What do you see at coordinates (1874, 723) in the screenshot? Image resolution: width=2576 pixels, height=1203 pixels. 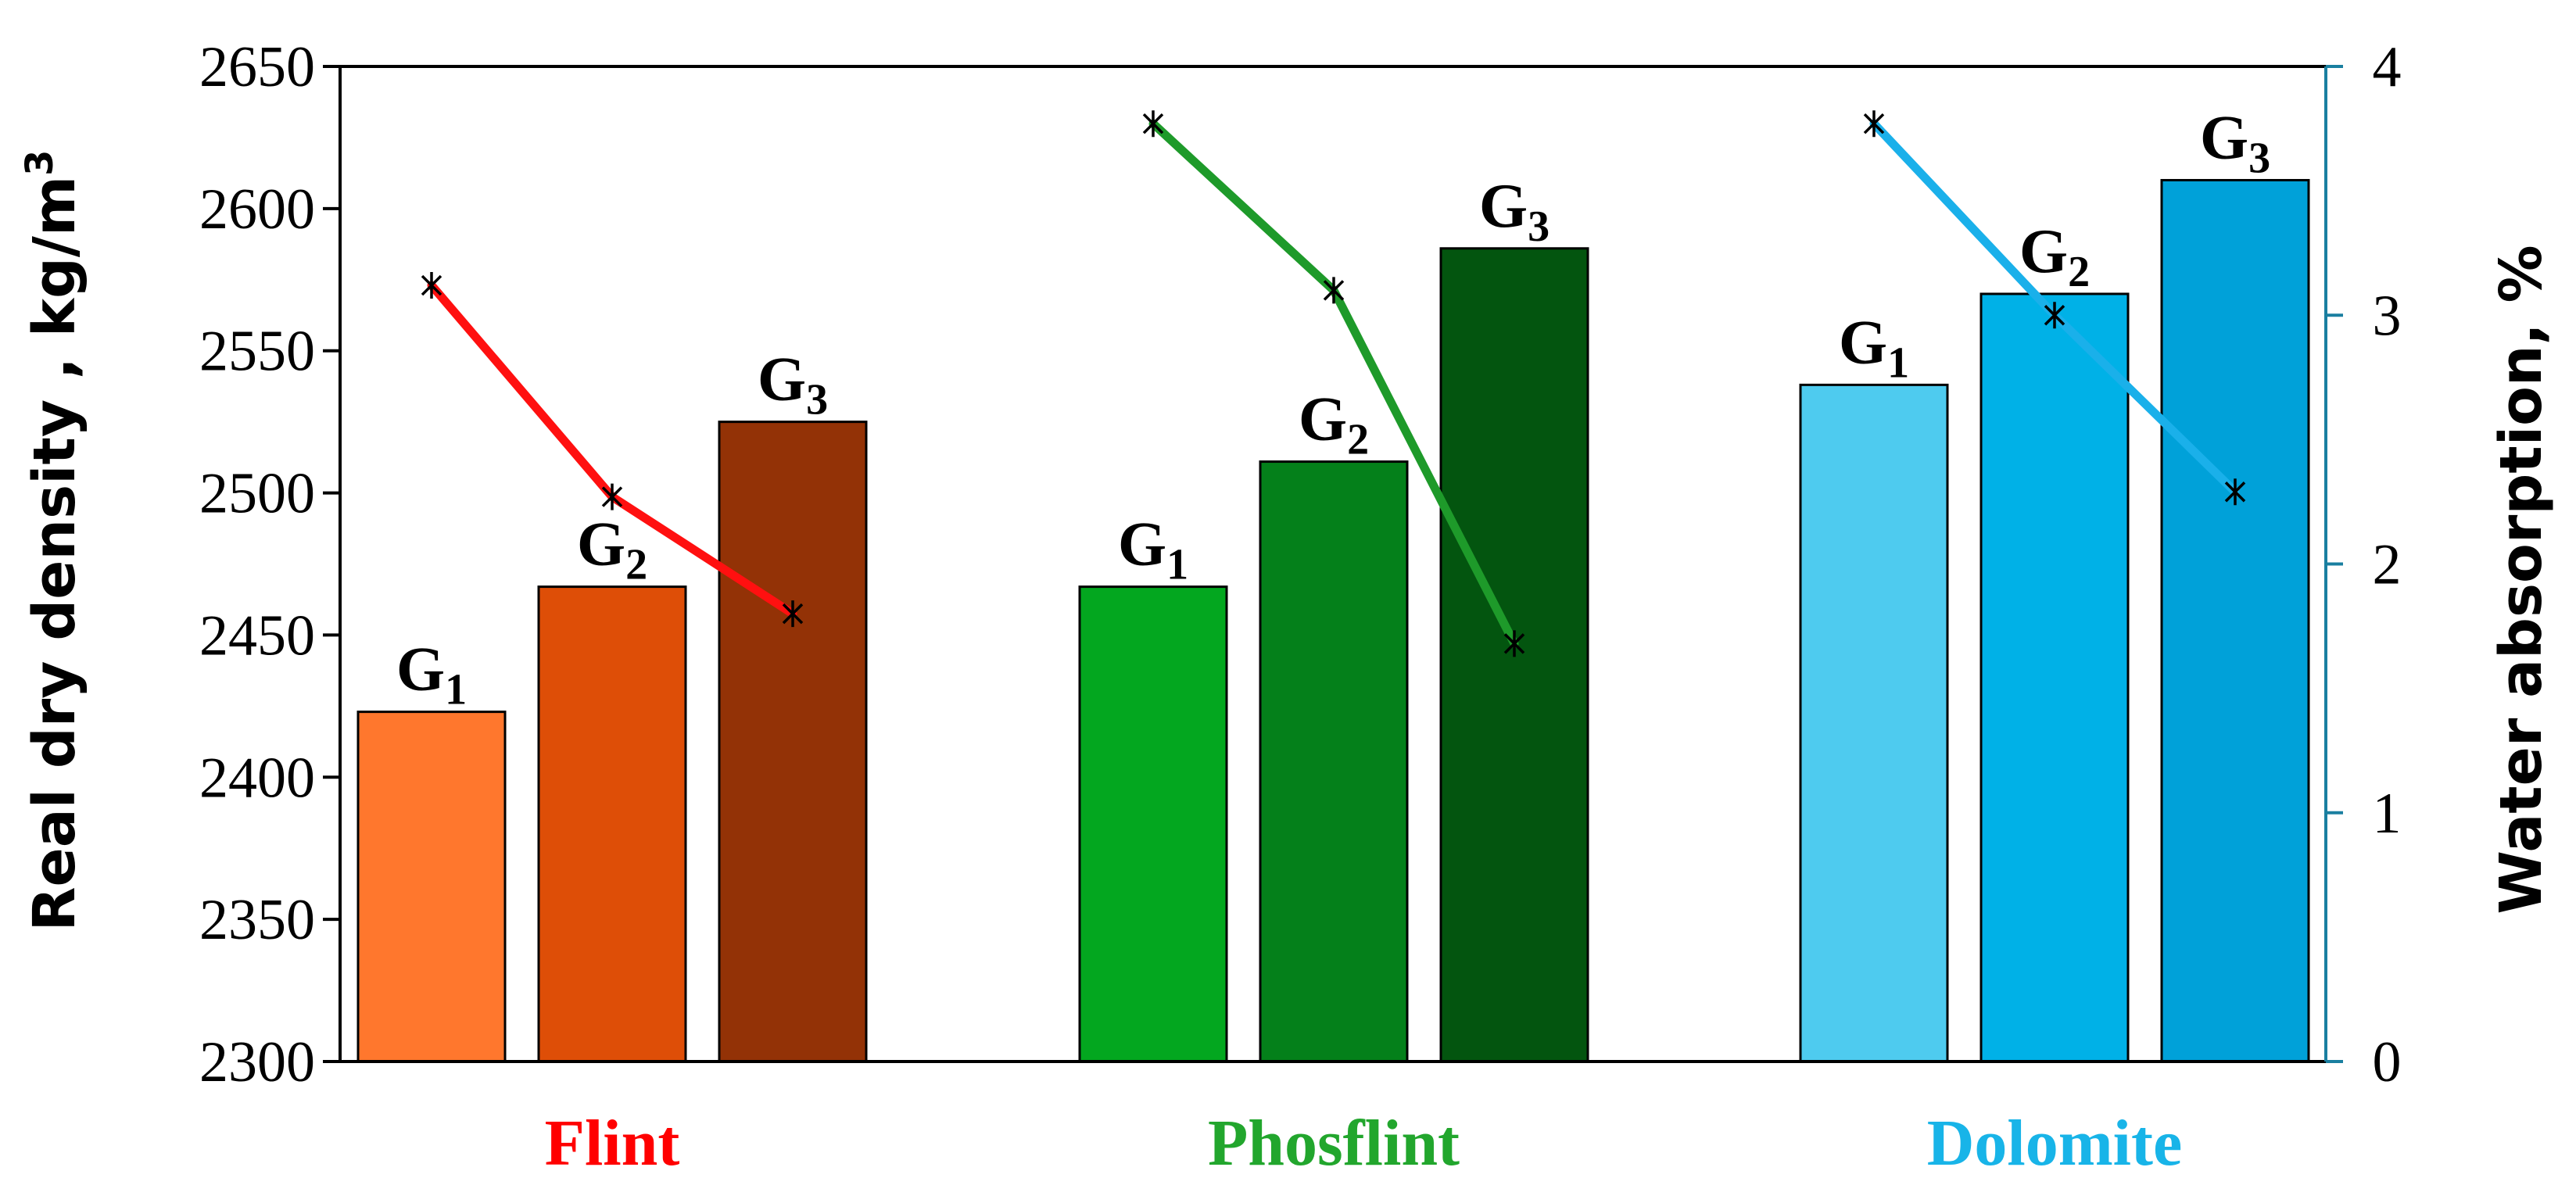 I see `bar-dolomite-g1` at bounding box center [1874, 723].